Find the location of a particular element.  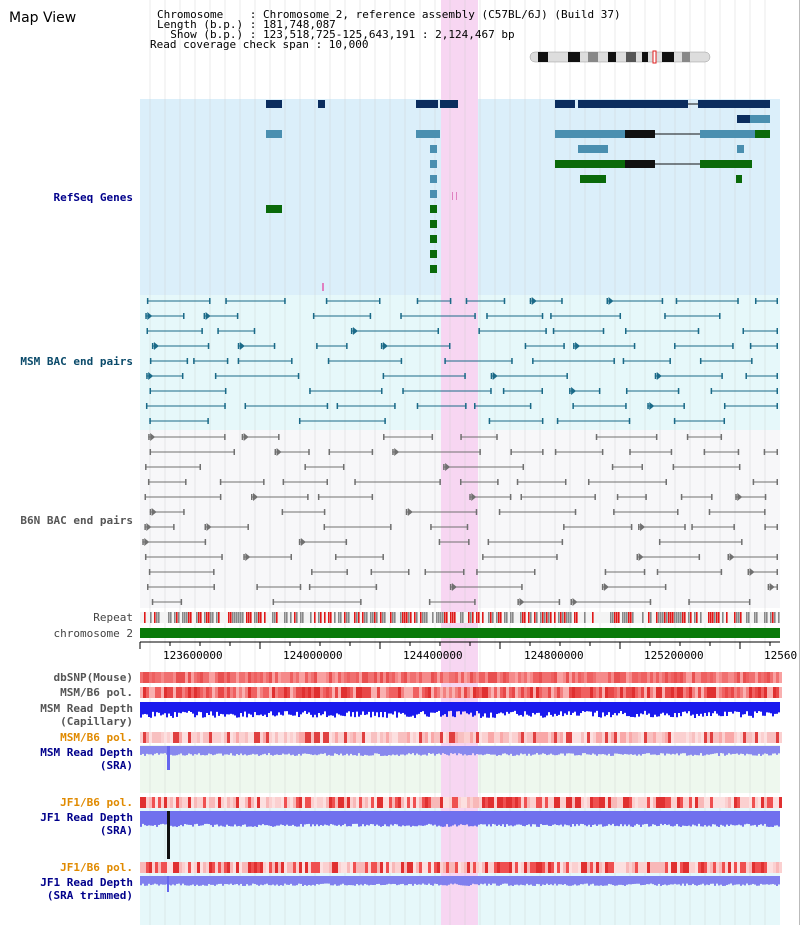

msm-b6-pol-label-1: MSM/B6 pol. is located at coordinates (96, 692).